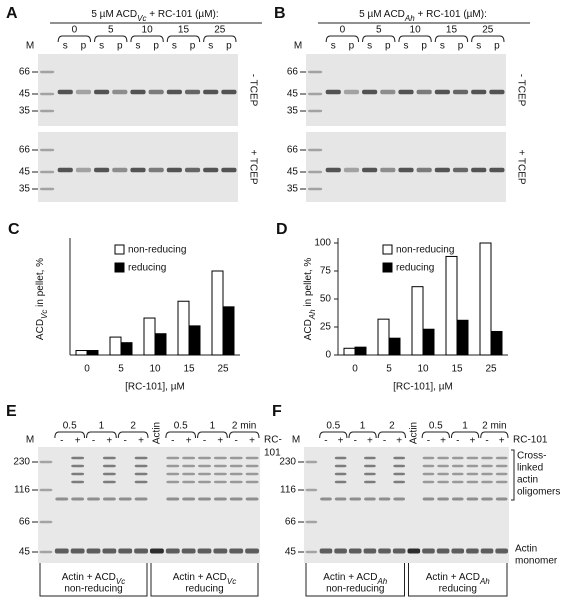 The width and height of the screenshot is (568, 605). Describe the element at coordinates (308, 284) in the screenshot. I see `y-axis-label-part: in pellet, %` at that location.